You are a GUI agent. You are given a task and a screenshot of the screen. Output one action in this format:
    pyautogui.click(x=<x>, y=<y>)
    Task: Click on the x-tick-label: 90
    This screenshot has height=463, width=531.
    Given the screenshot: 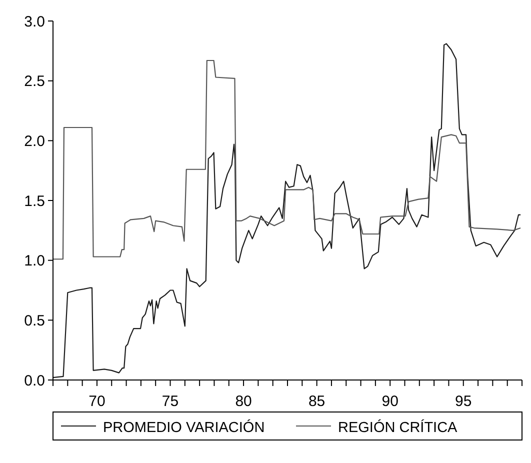 What is the action you would take?
    pyautogui.click(x=390, y=401)
    